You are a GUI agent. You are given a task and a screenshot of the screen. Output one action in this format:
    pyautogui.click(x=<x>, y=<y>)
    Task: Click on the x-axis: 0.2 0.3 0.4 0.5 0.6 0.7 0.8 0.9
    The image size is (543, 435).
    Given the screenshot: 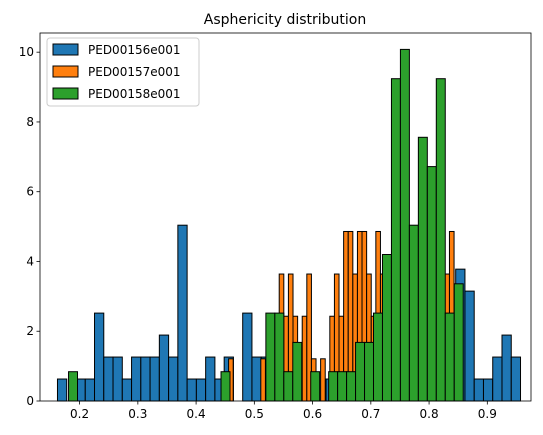 What is the action you would take?
    pyautogui.click(x=283, y=411)
    